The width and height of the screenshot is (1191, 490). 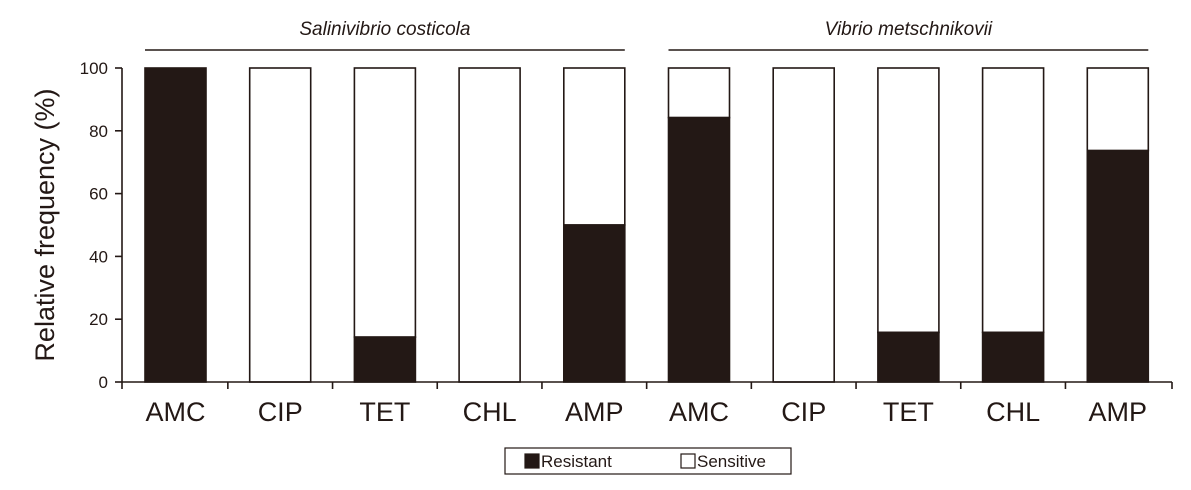 I want to click on group-title-1: Salinivibrio costicola, so click(x=384, y=29).